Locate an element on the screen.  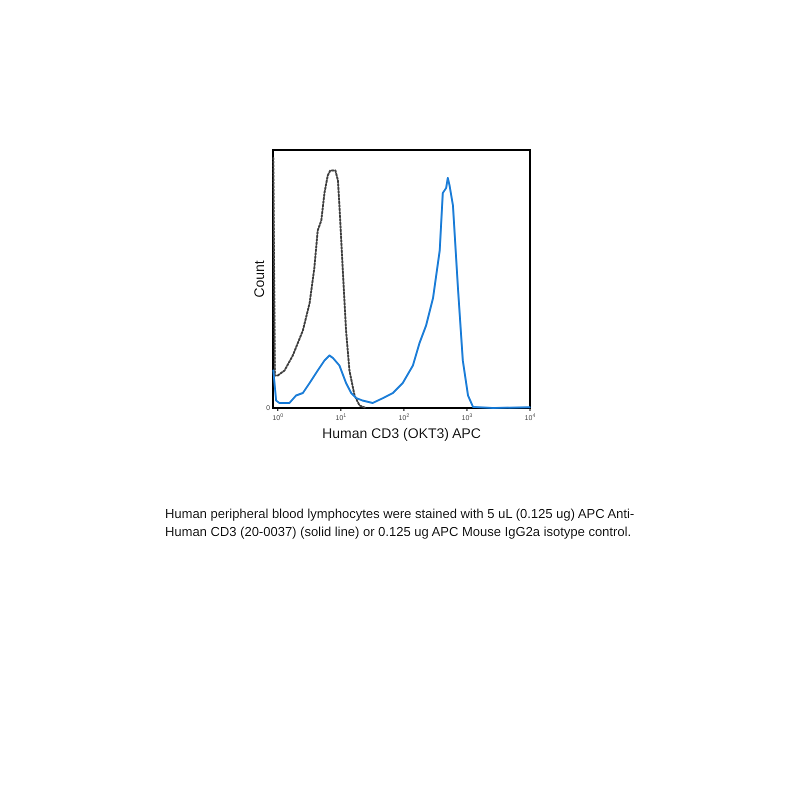
text: Human peripheral blood lymphocytes were stained with 5 uL (0.125 ug) APC Anti-Human CD3 (20-0037) (solid line) or 0.125 ug APC Mouse IgG2a isotype control. is located at coordinates (400, 523).